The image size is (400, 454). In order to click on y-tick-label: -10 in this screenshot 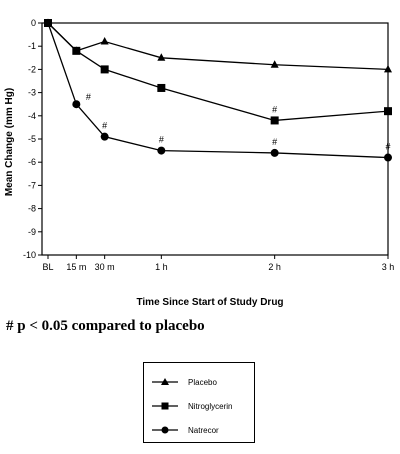, I will do `click(29, 255)`.